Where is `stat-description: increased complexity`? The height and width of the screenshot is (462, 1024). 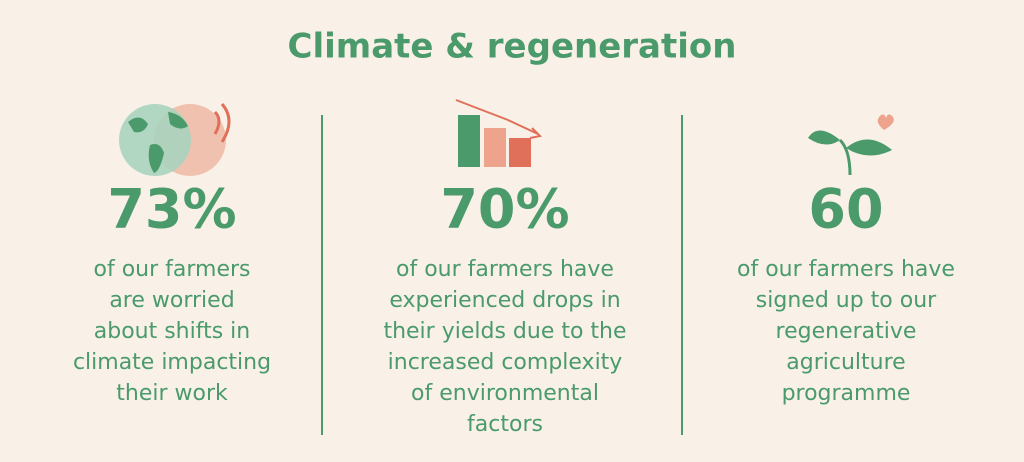
stat-description: increased complexity is located at coordinates (505, 362).